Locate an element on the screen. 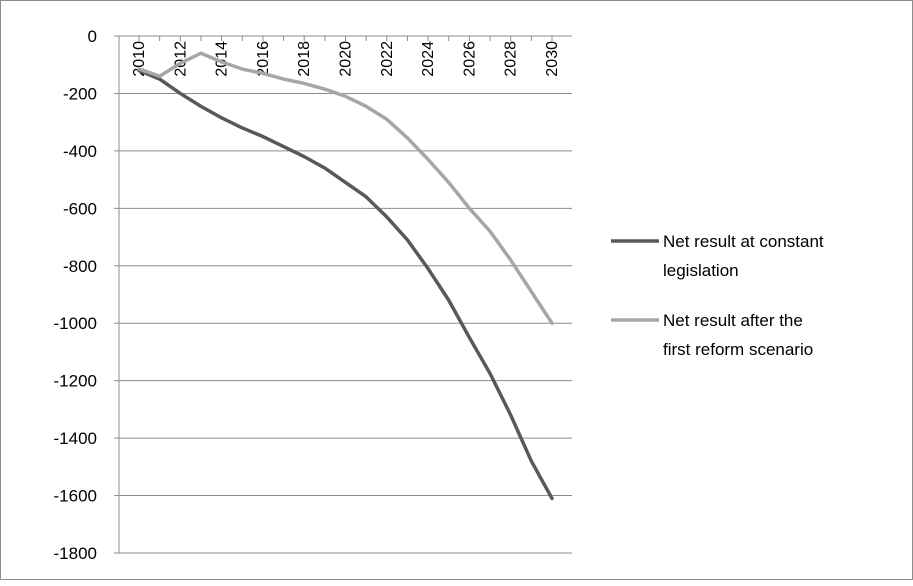 This screenshot has width=913, height=586. legend-label-2: first reform scenario is located at coordinates (738, 349).